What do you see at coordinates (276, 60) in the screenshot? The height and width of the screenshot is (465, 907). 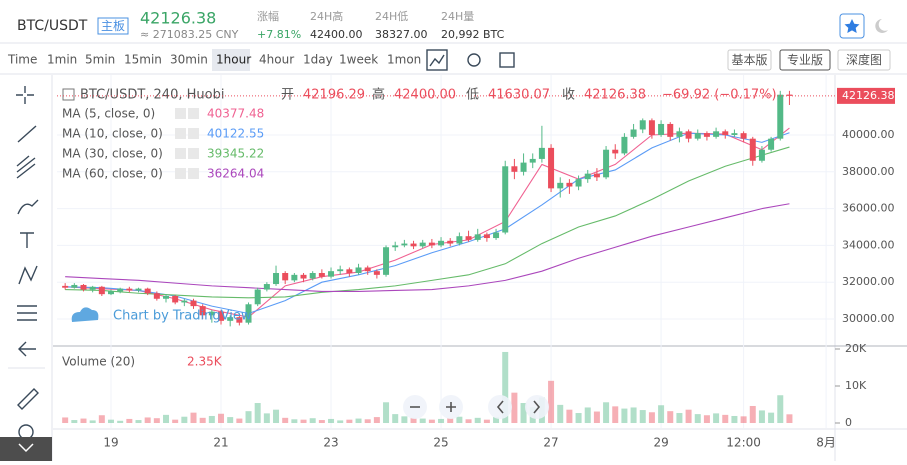 I see `interval: 4hour` at bounding box center [276, 60].